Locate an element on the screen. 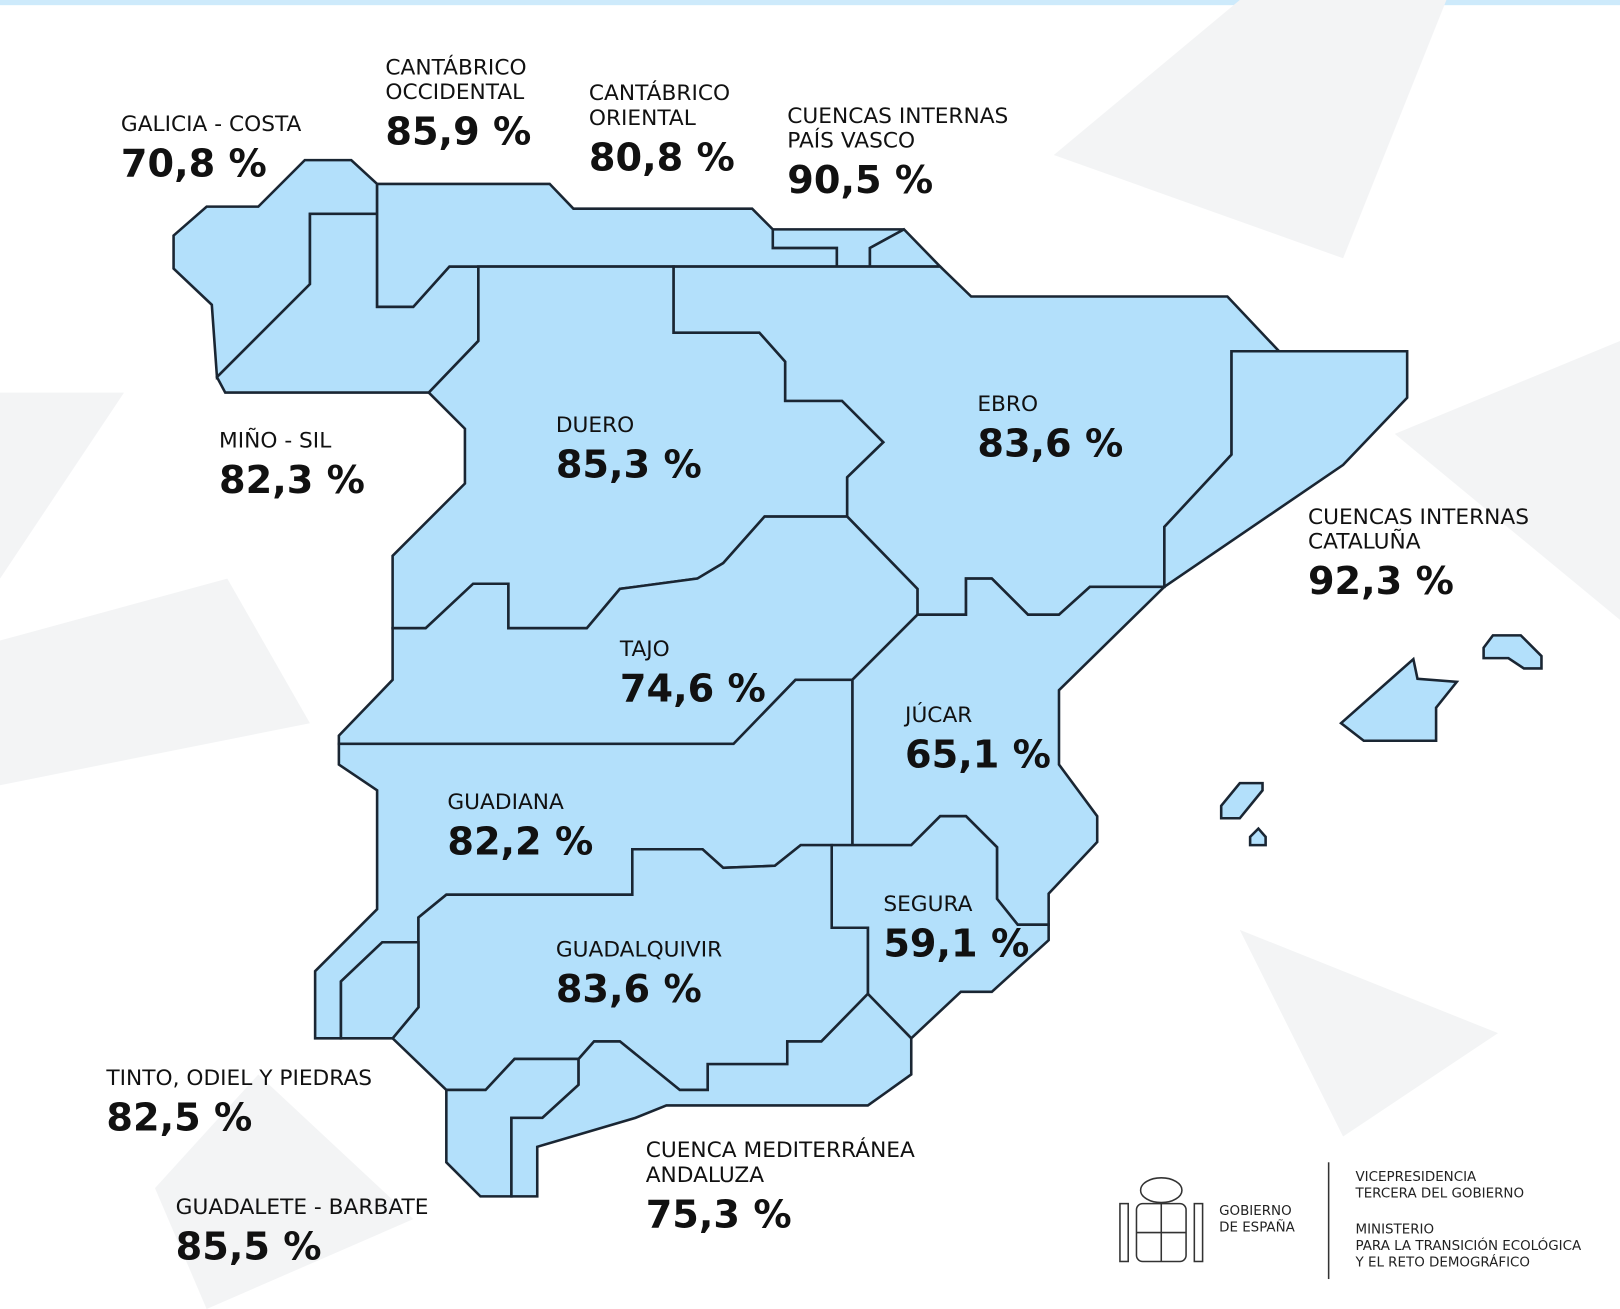  basin-value: 85,9 % is located at coordinates (458, 133).